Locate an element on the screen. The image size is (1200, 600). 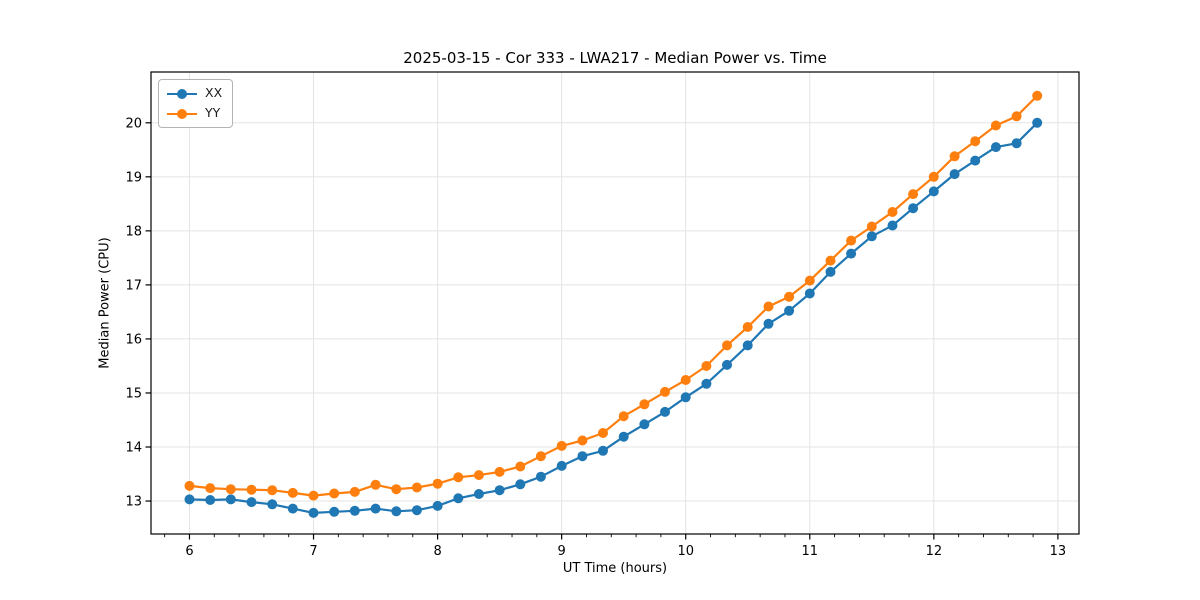
y-tick-label: 15 is located at coordinates (133, 393).